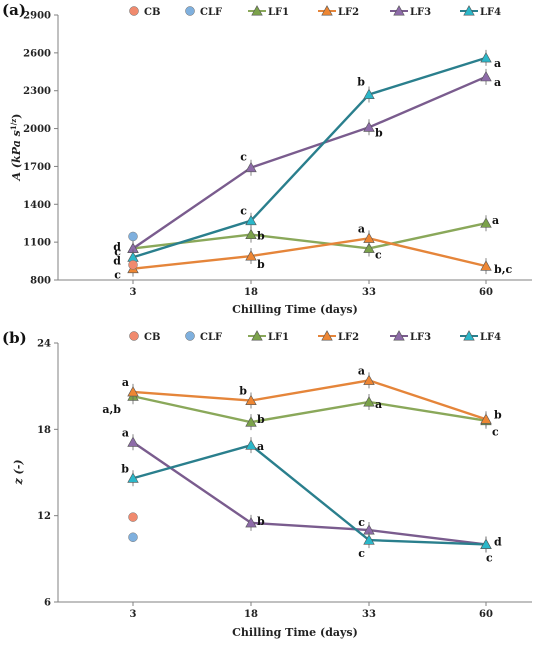 The width and height of the screenshot is (550, 645). Describe the element at coordinates (268, 336) in the screenshot. I see `legend-item-lf1: LF1` at that location.